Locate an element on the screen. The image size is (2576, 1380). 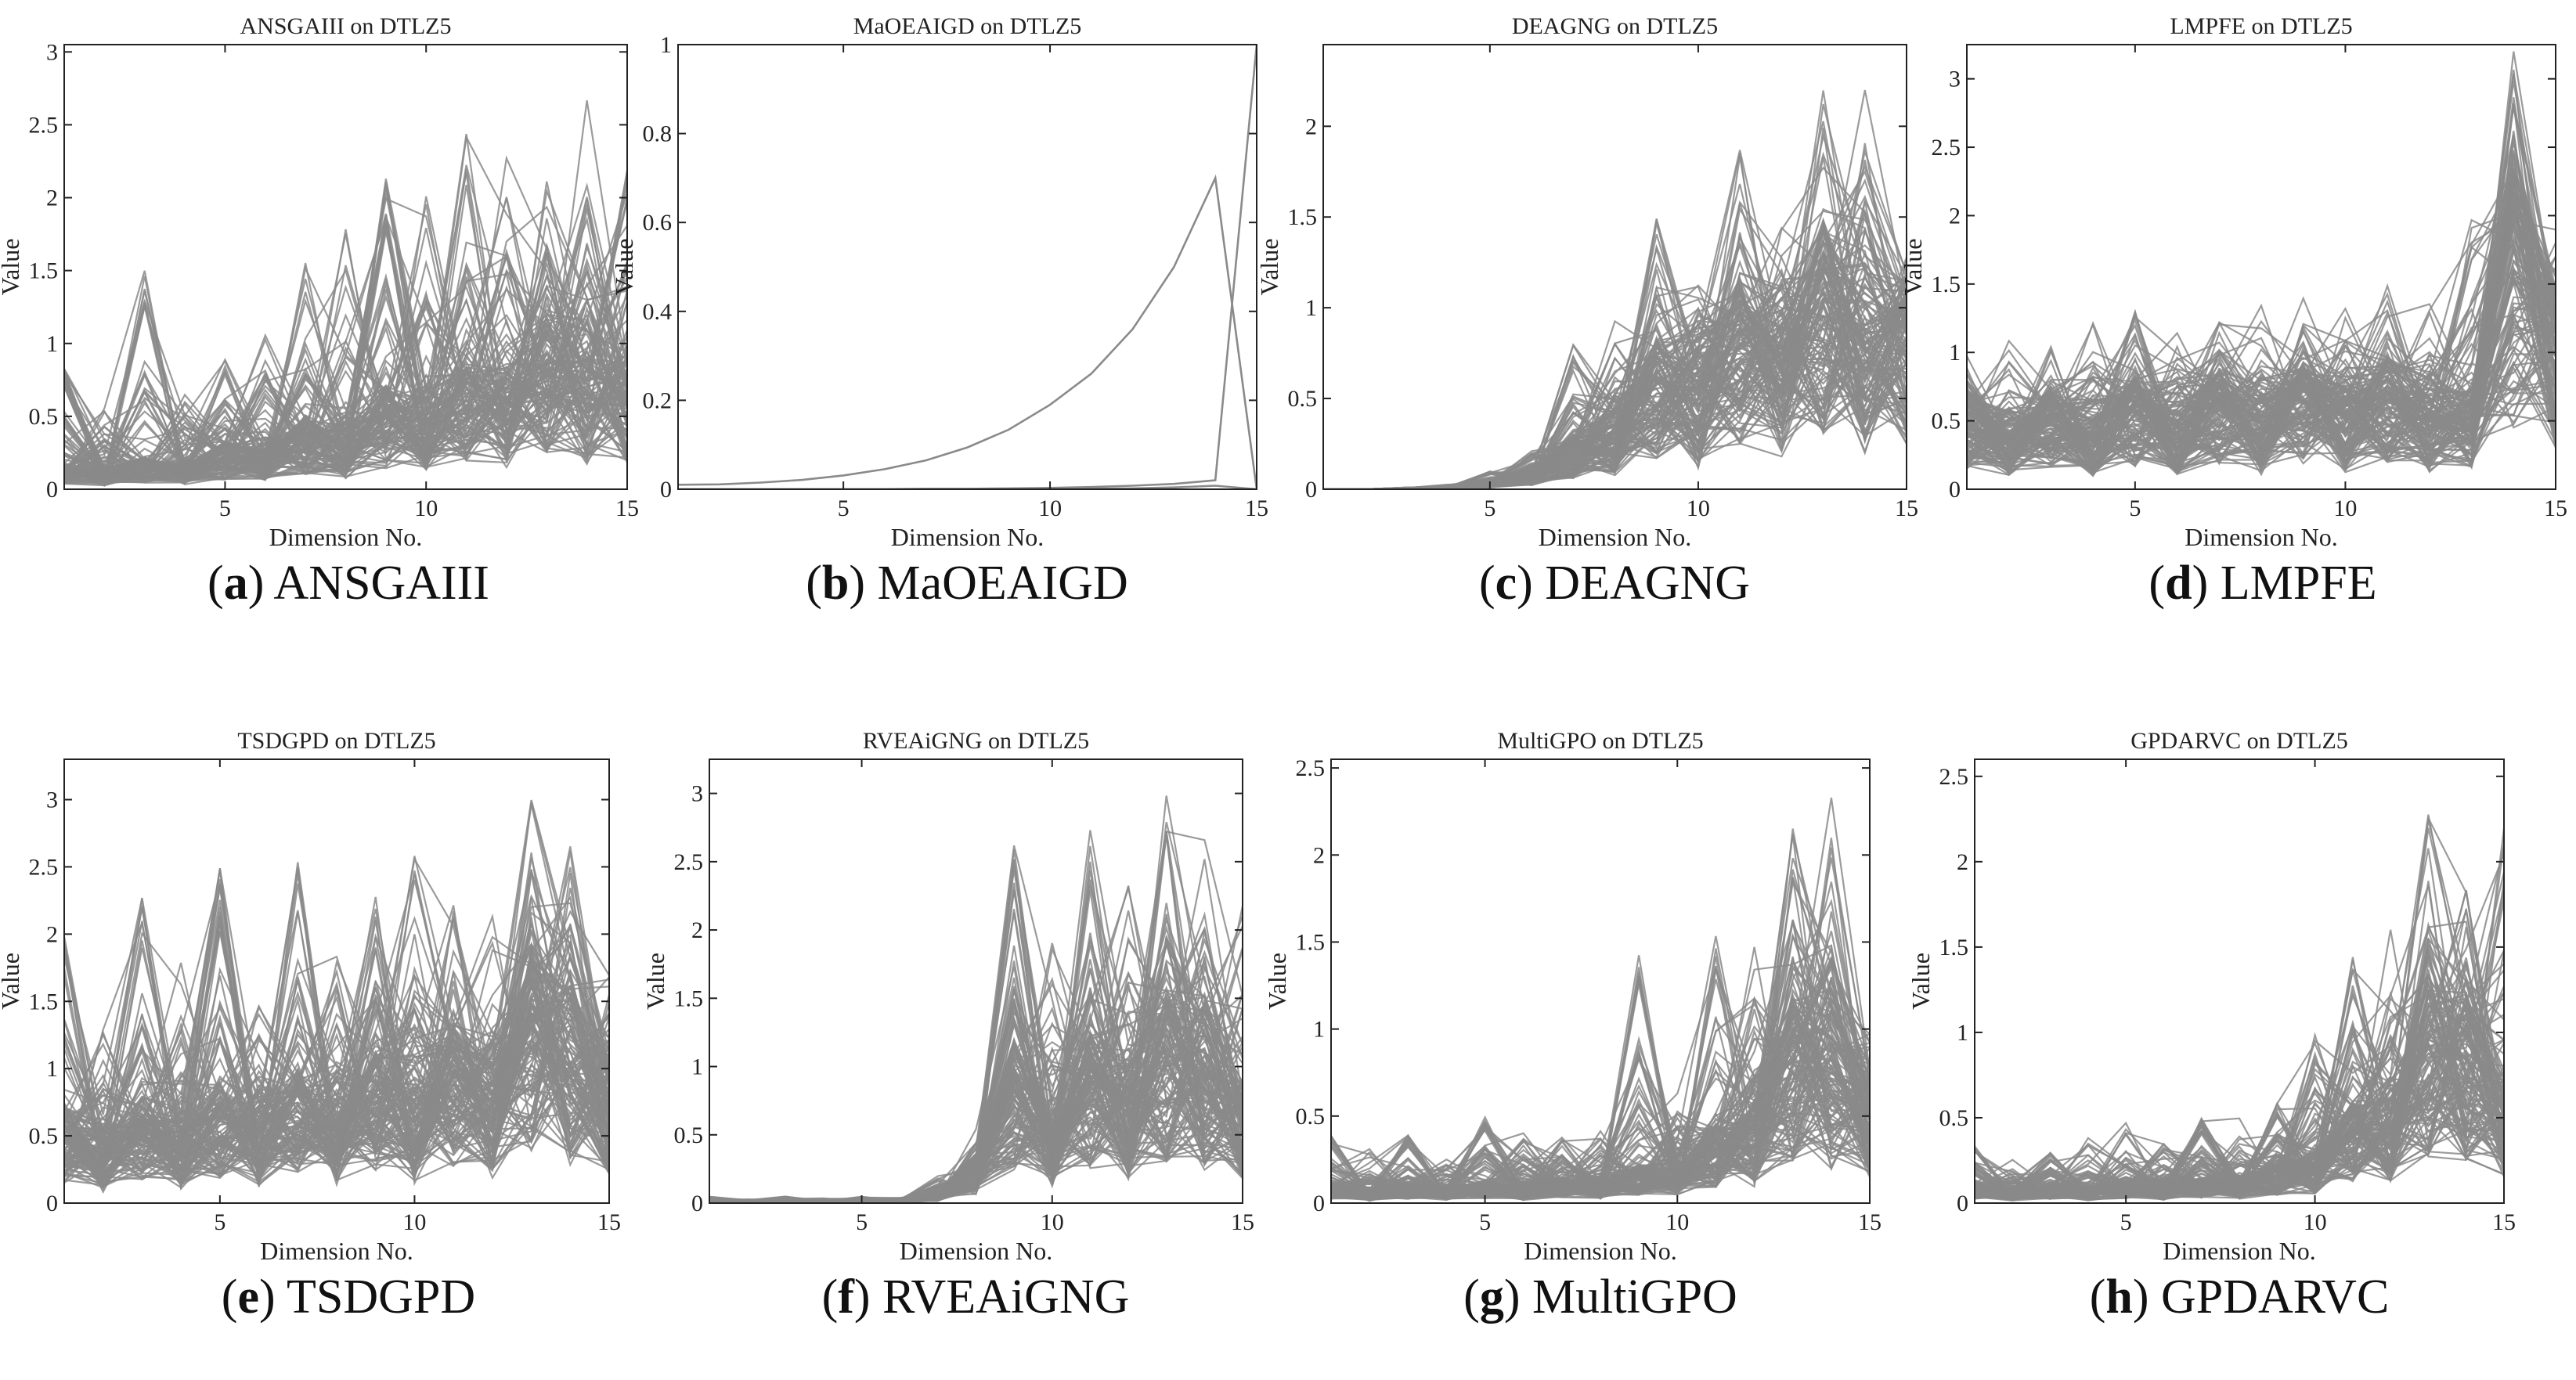
subfigure-caption-b: (b) MaOEAIGD is located at coordinates (967, 583).